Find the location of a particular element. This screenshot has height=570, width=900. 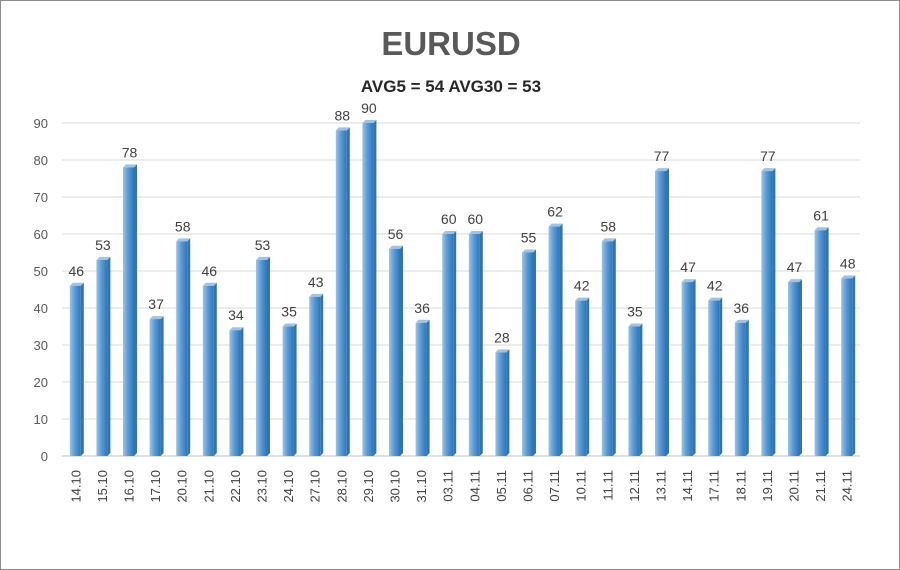

y-tick-label: 60 is located at coordinates (41, 234).